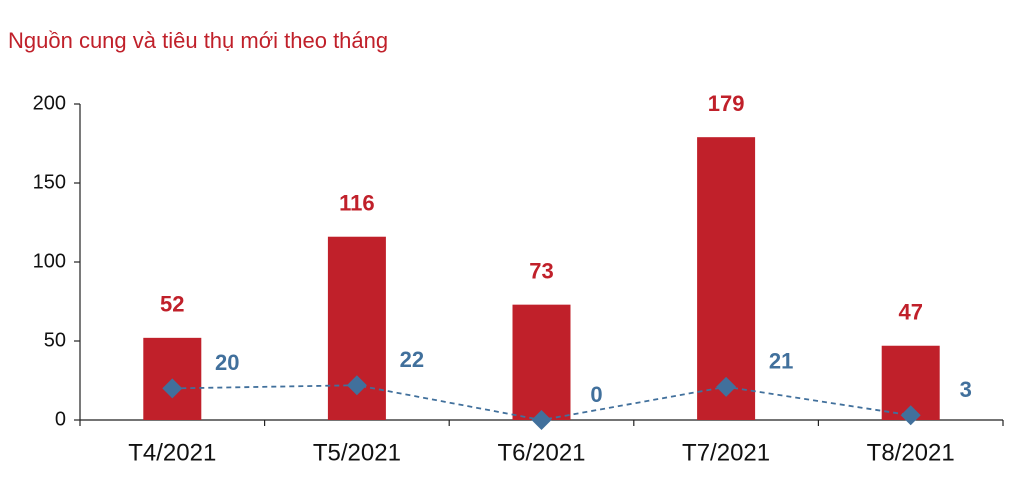 The width and height of the screenshot is (1014, 478). I want to click on line-value-label: 21, so click(781, 361).